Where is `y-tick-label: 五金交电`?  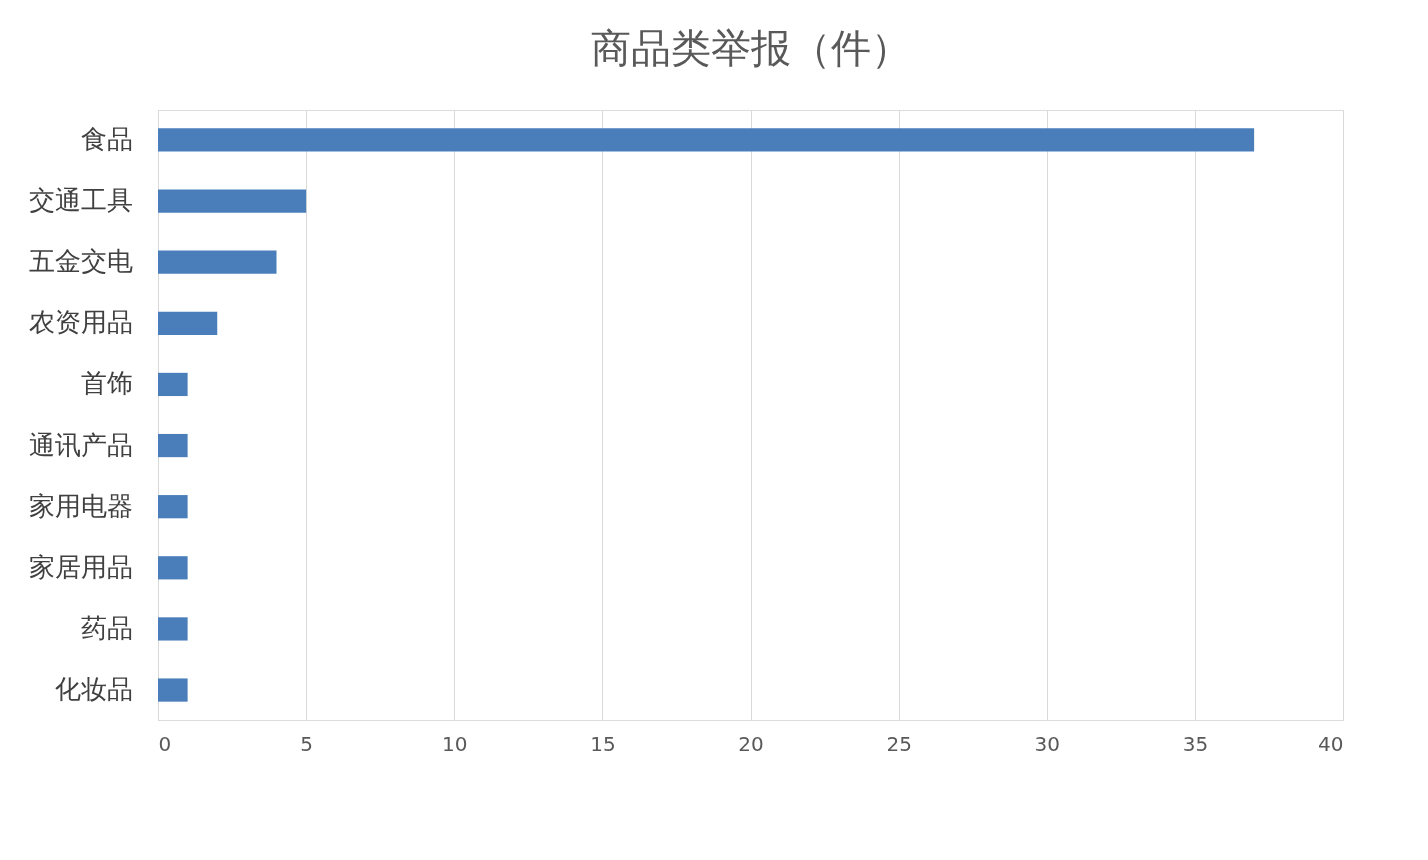 y-tick-label: 五金交电 is located at coordinates (80, 261).